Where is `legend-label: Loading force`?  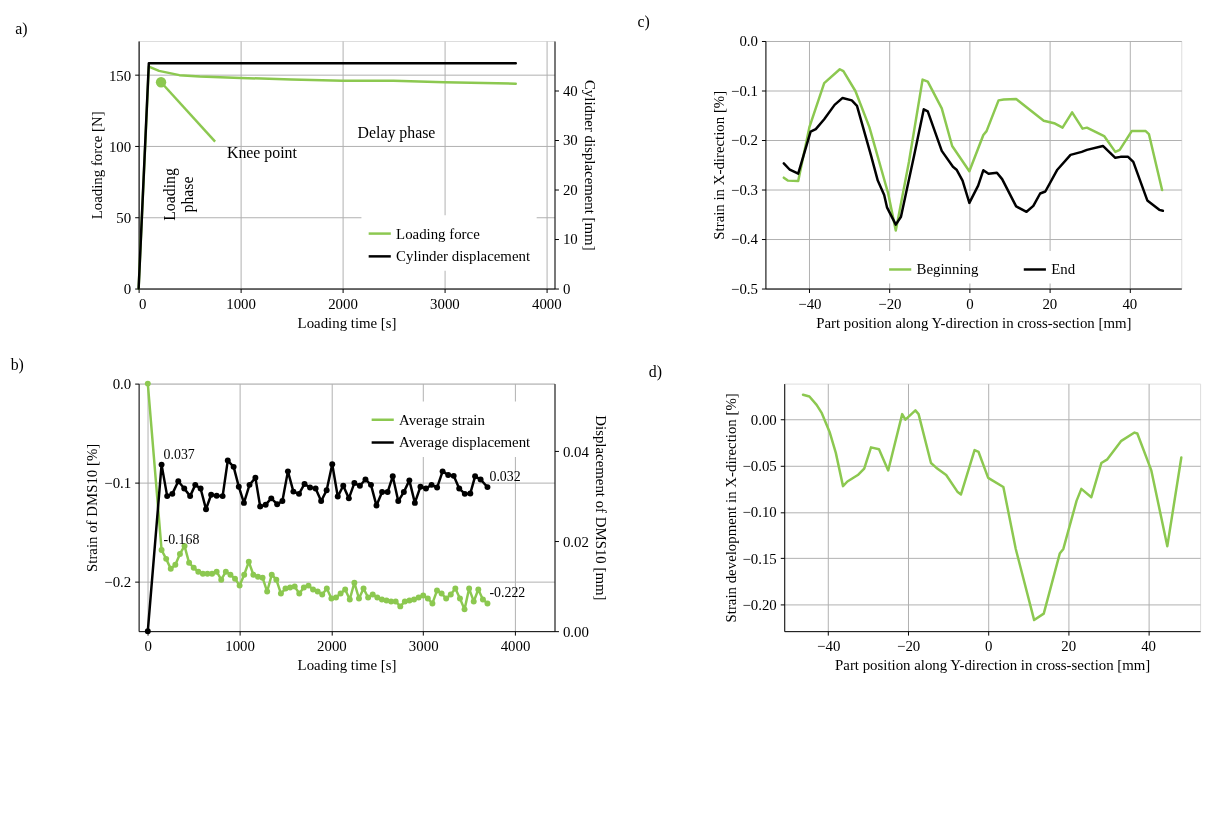
legend-label: Loading force is located at coordinates (438, 233).